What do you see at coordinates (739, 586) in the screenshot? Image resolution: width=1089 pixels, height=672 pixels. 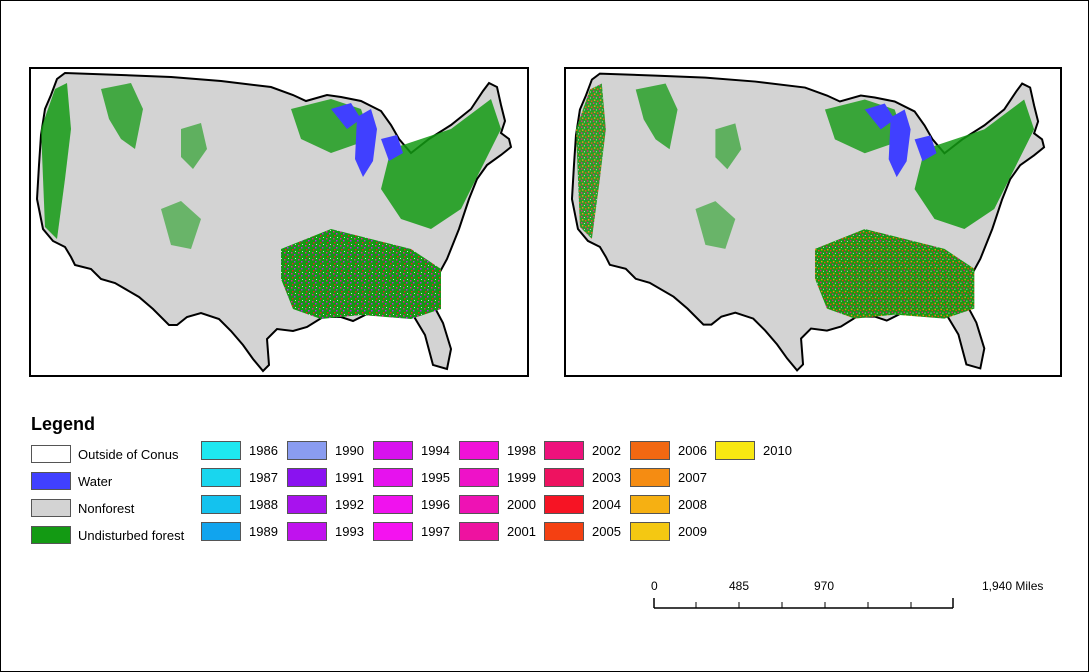 I see `scale-label-485: 485` at bounding box center [739, 586].